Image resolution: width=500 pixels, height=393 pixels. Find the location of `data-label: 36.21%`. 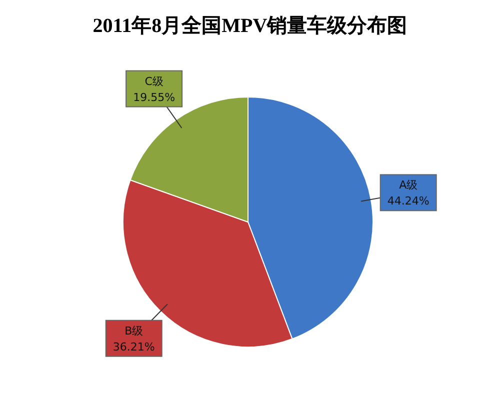

data-label: 36.21% is located at coordinates (133, 347).